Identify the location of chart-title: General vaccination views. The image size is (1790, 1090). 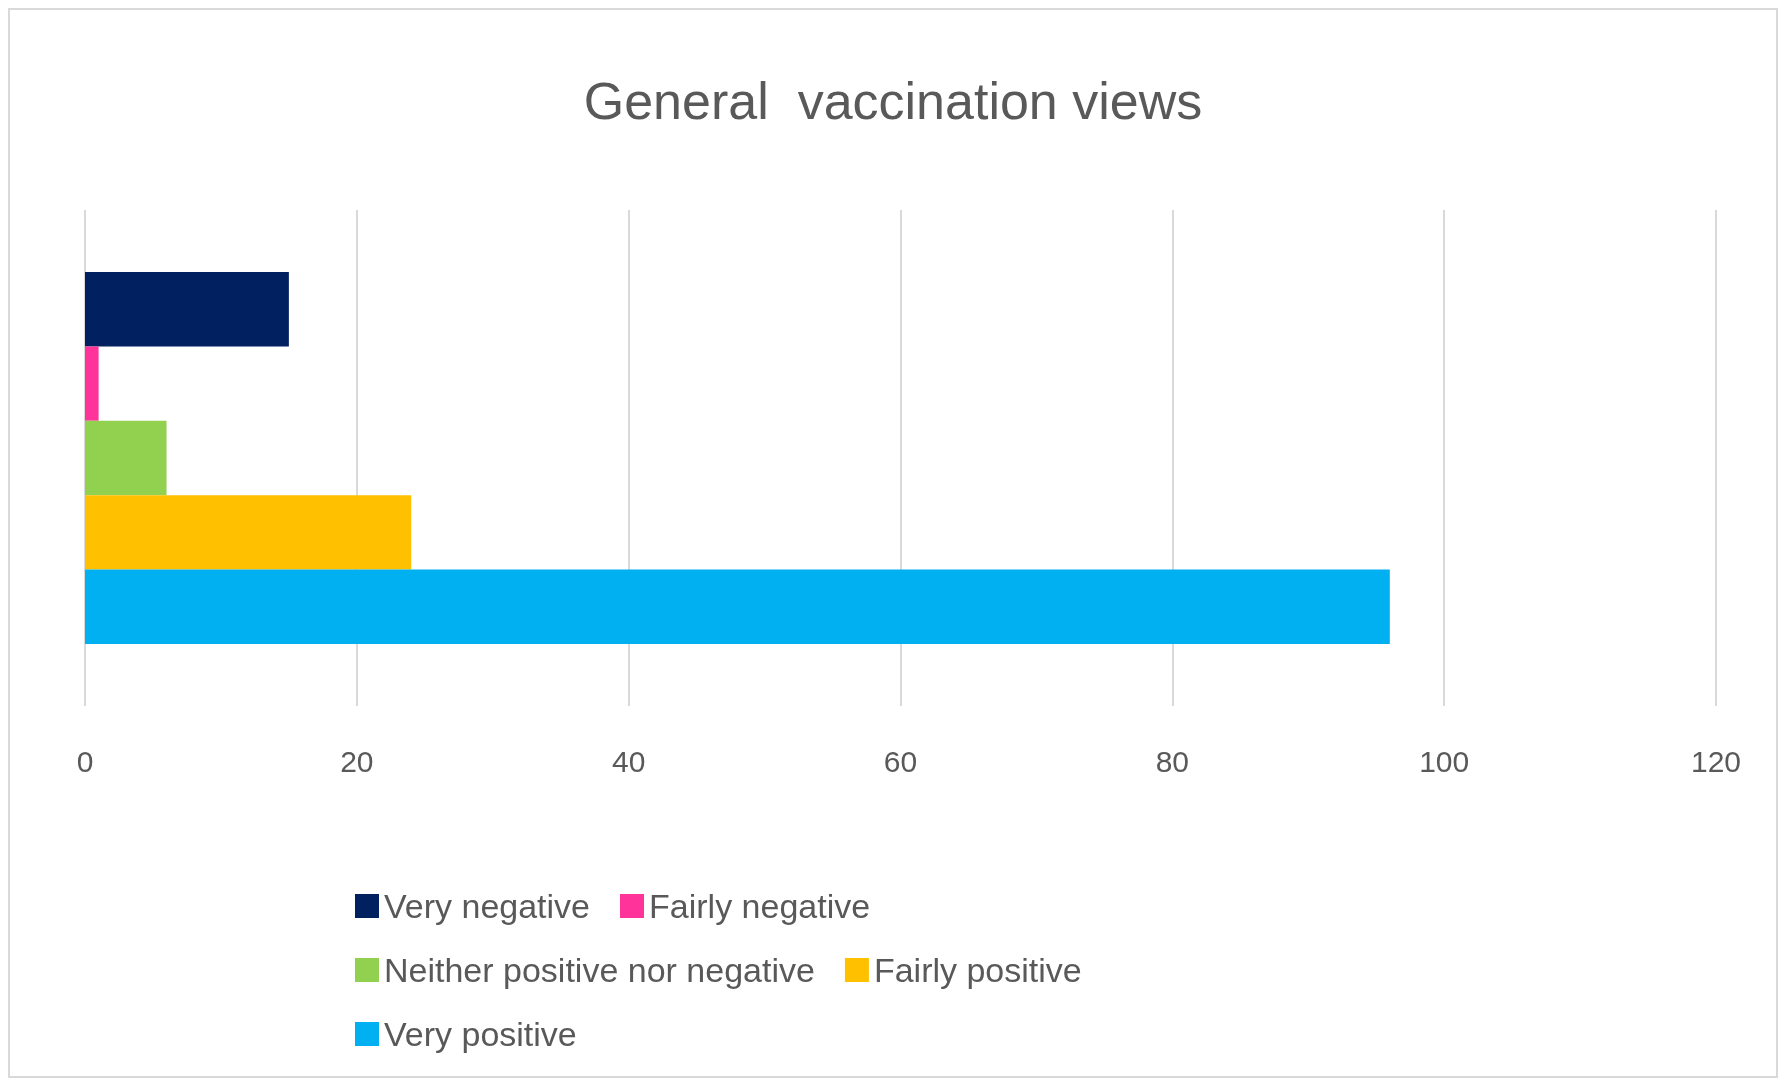
(893, 101).